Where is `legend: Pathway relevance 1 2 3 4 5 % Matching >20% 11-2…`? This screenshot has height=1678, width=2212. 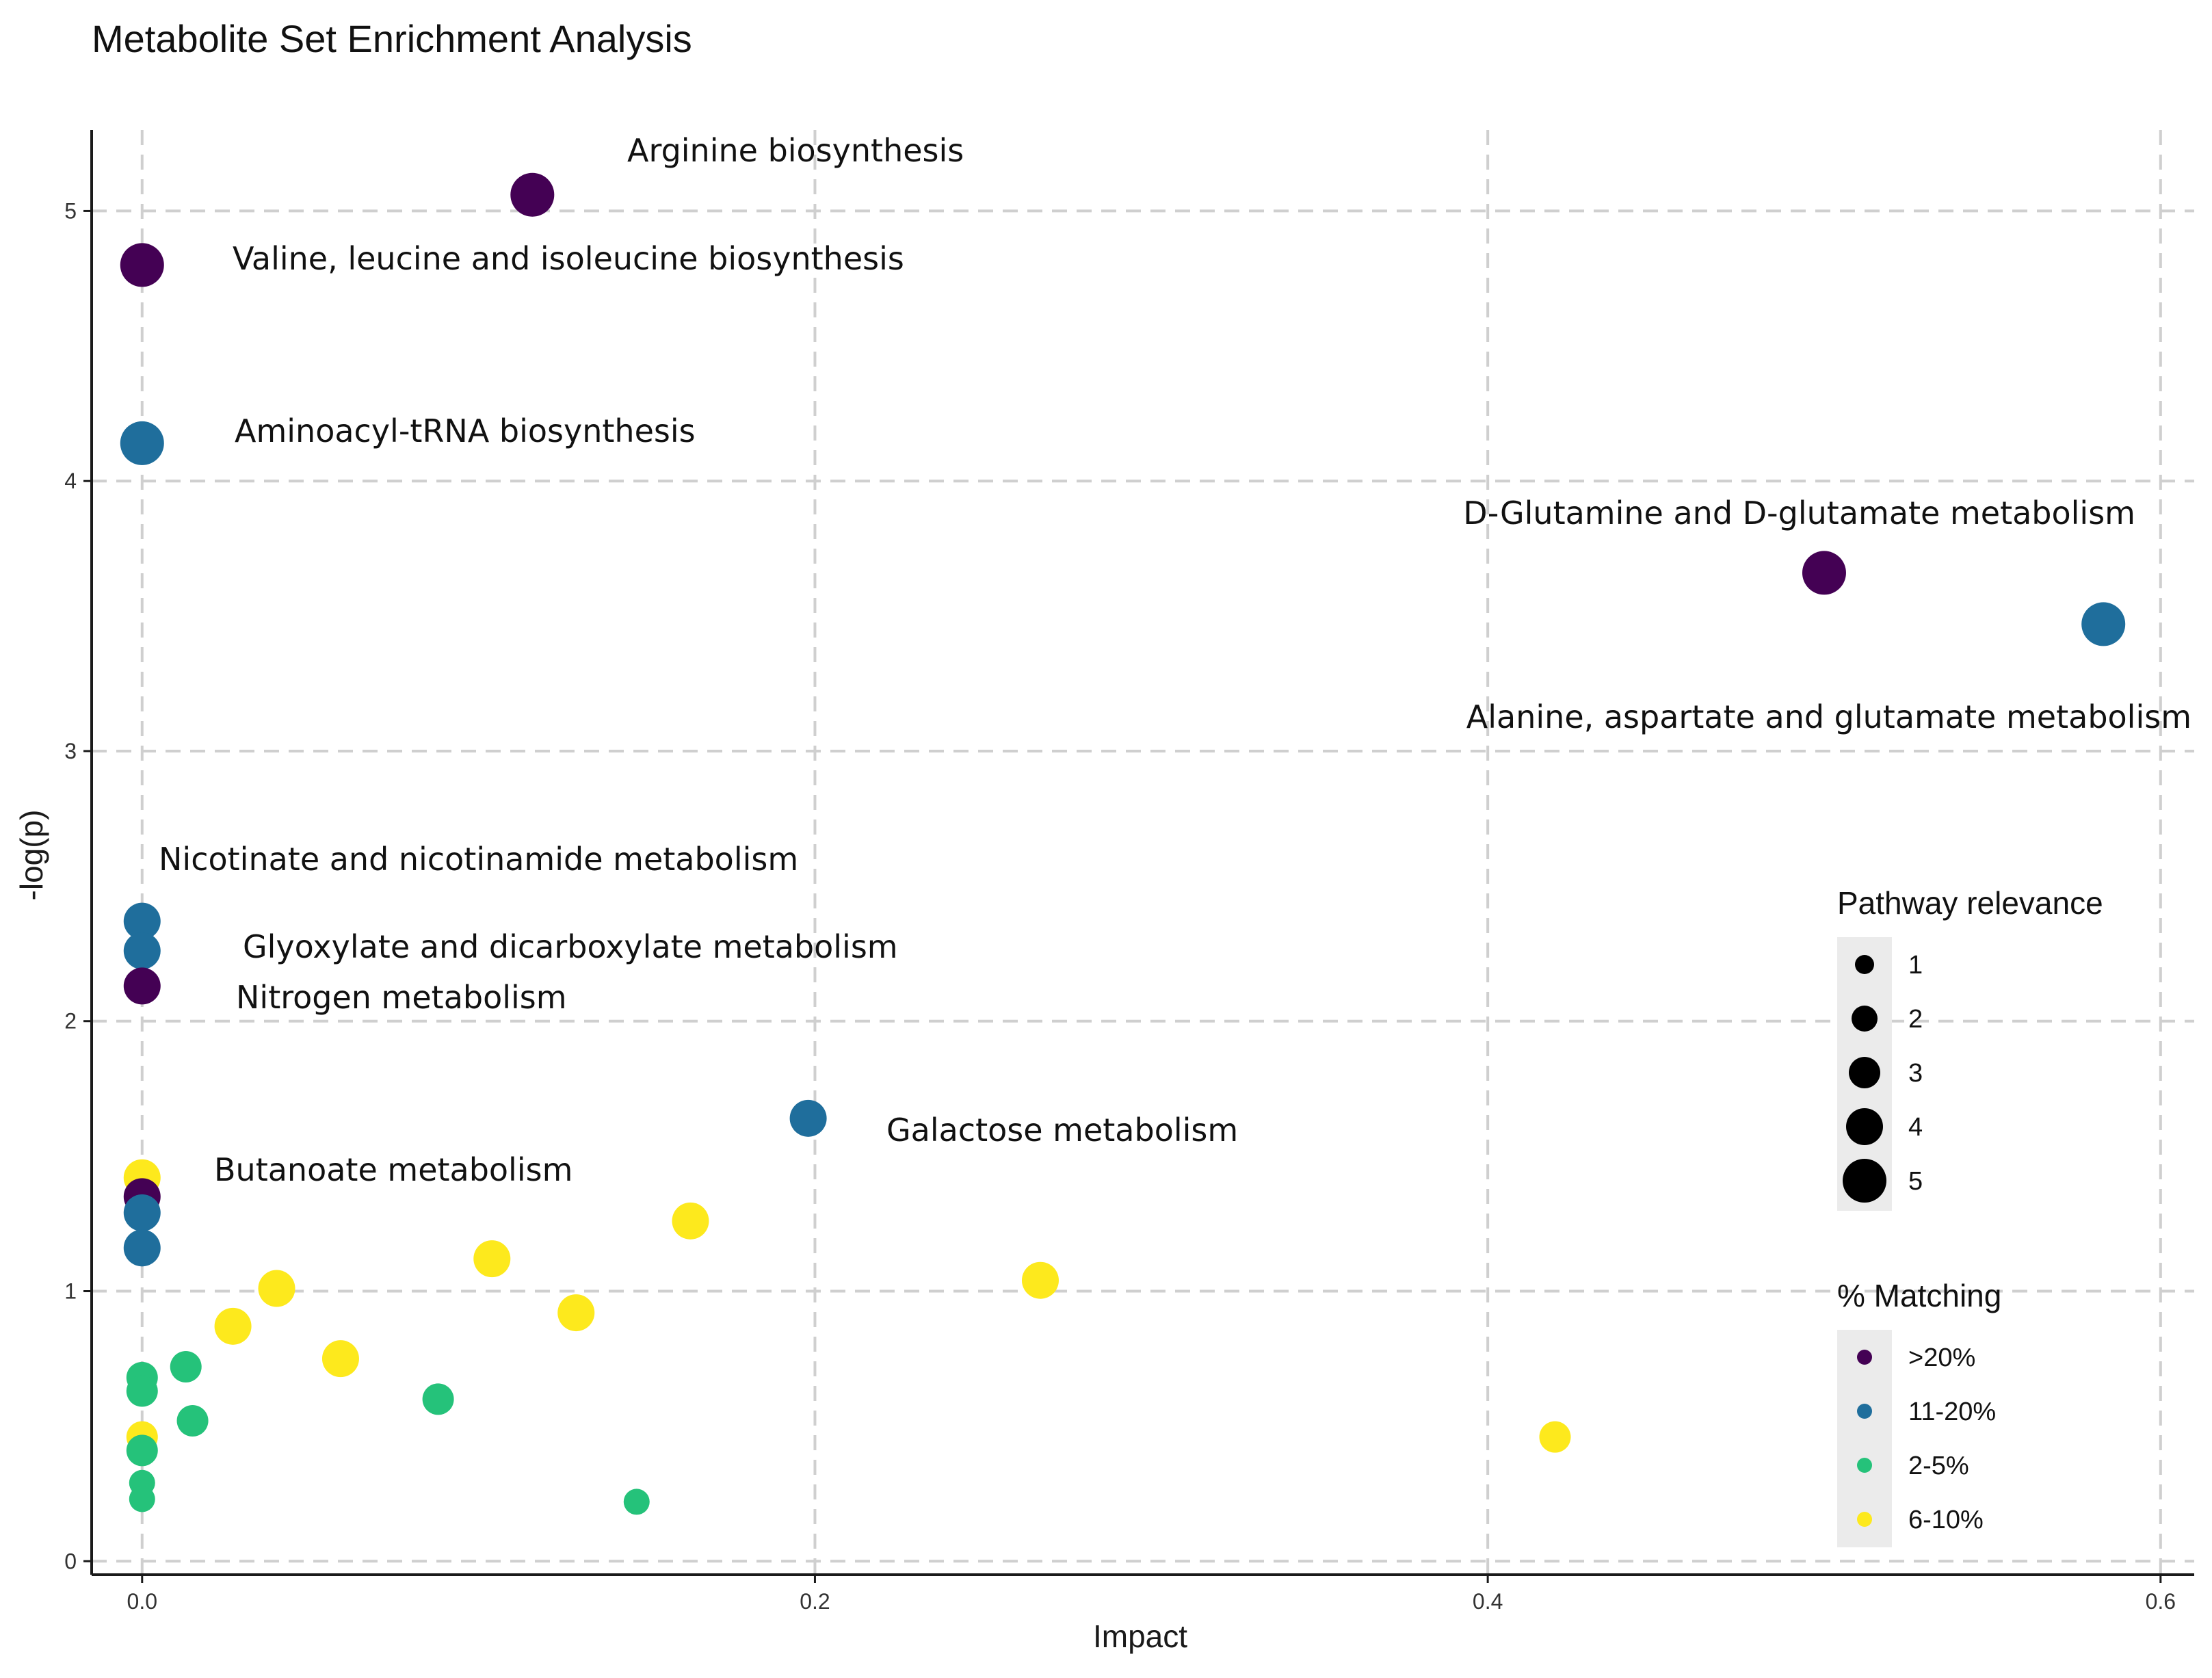
legend: Pathway relevance 1 2 3 4 5 % Matching >20% 11-2… is located at coordinates (1970, 1216).